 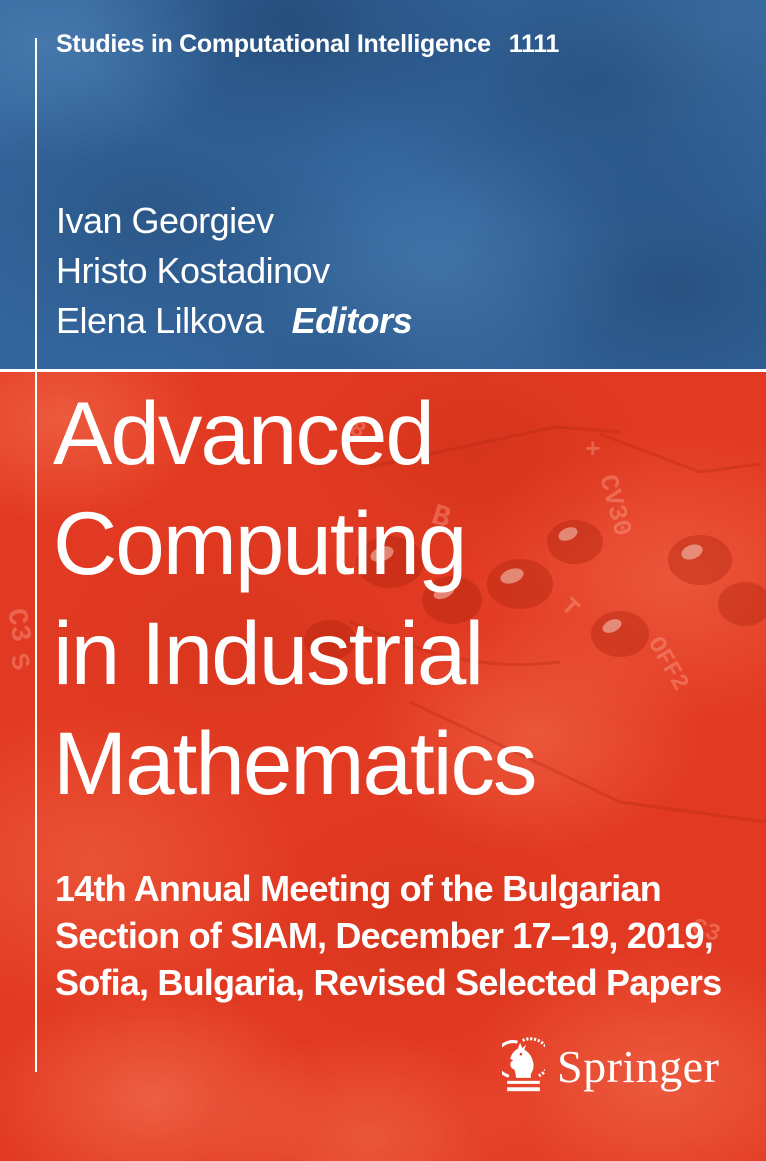 I want to click on book-title-line: Advanced, so click(x=244, y=433).